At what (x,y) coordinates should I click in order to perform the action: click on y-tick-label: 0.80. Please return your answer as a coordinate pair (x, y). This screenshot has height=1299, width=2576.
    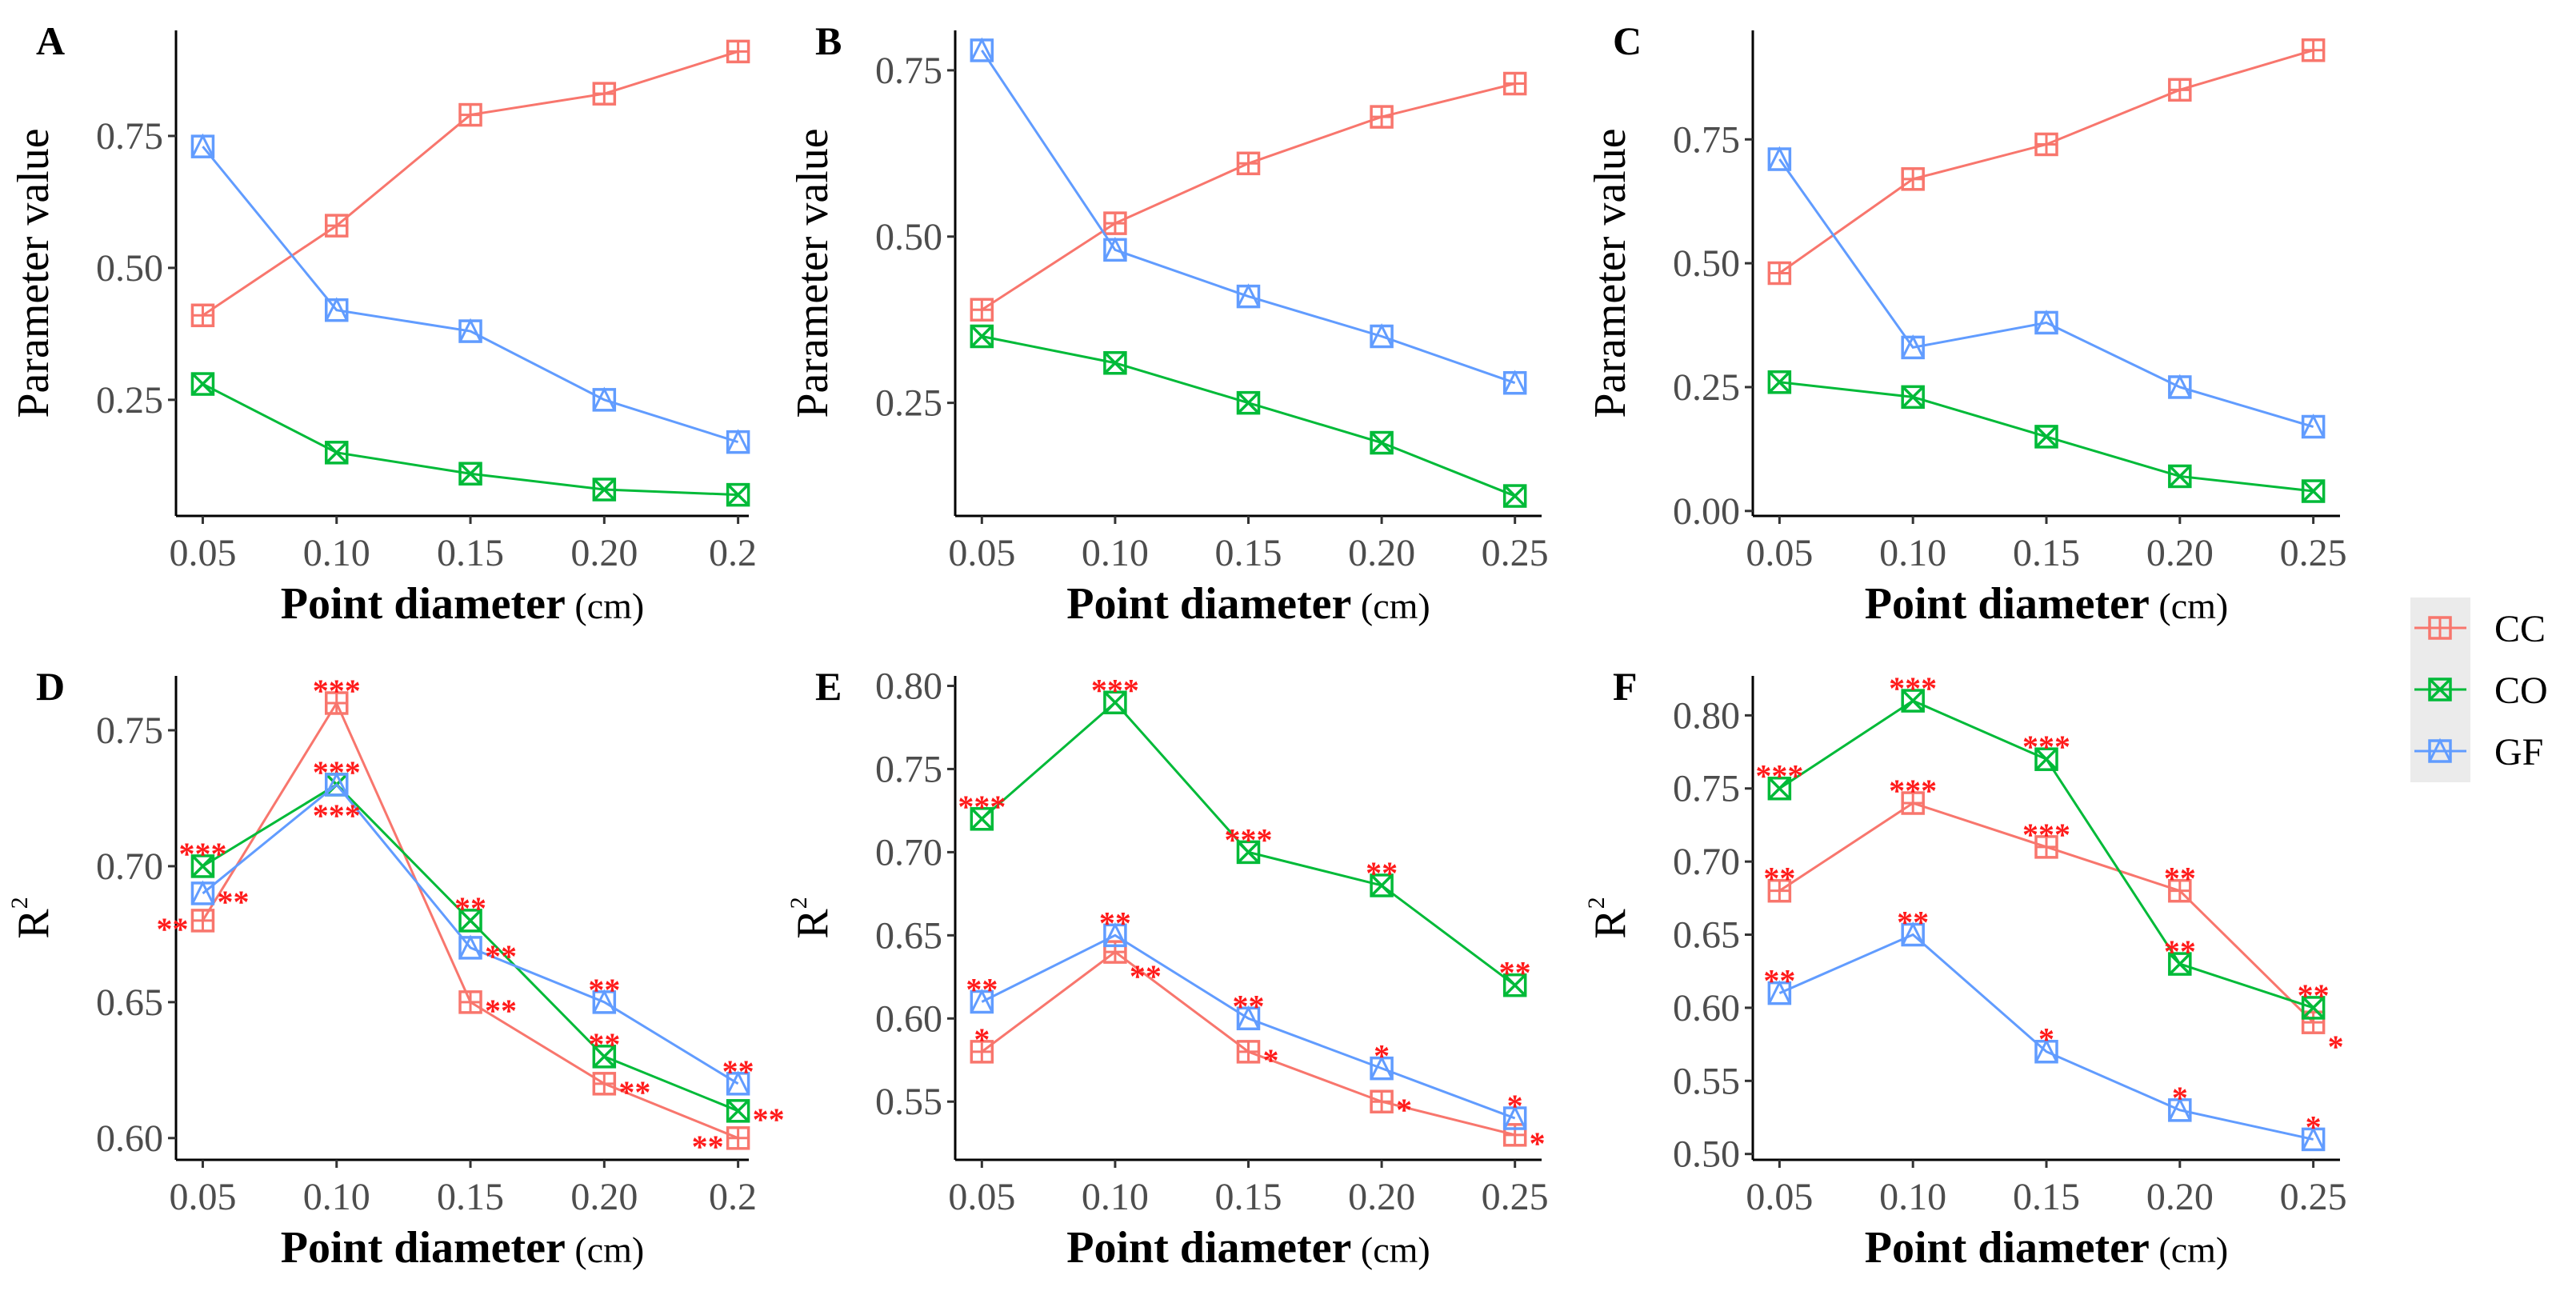
    Looking at the image, I should click on (908, 686).